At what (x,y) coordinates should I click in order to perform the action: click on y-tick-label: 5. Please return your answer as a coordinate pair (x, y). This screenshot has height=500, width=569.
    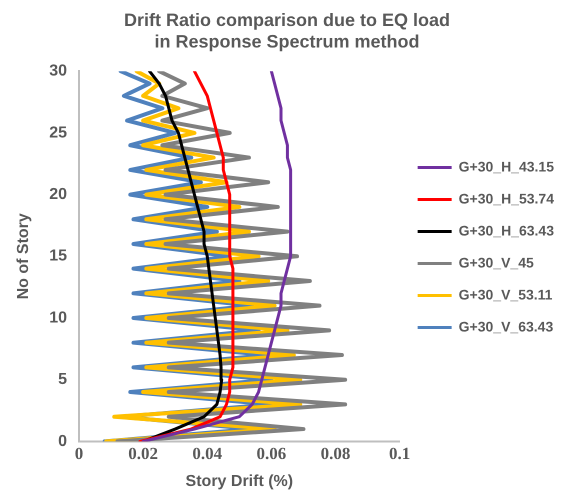
    Looking at the image, I should click on (63, 379).